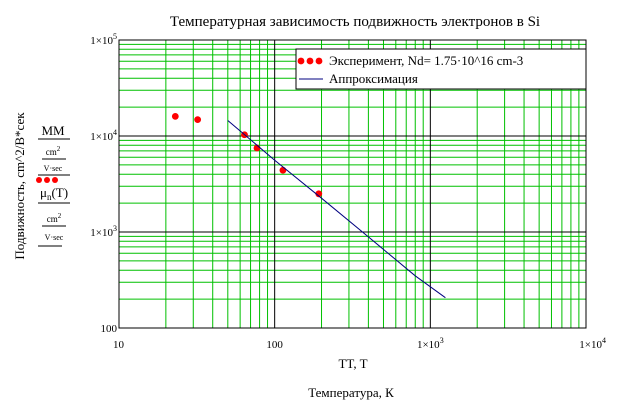 This screenshot has width=636, height=404. I want to click on x-tick-label: 1×10³, so click(430, 343).